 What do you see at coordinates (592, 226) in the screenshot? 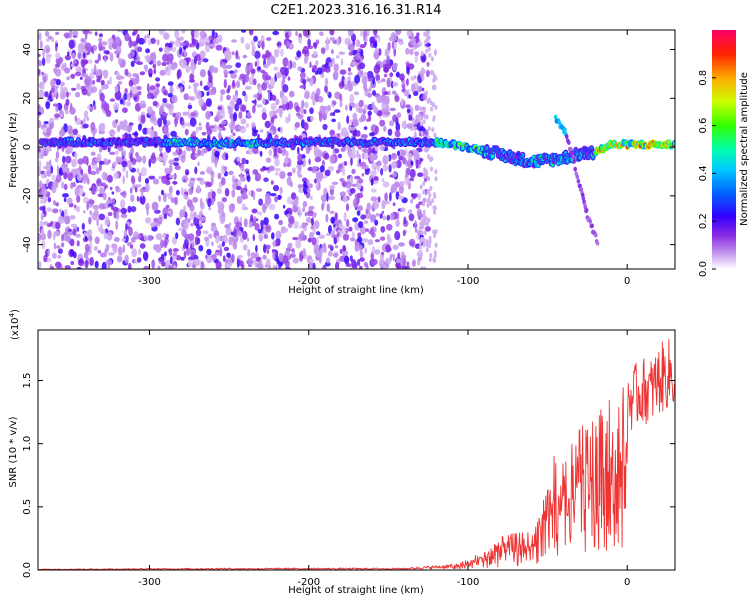
I see `branch-blob` at bounding box center [592, 226].